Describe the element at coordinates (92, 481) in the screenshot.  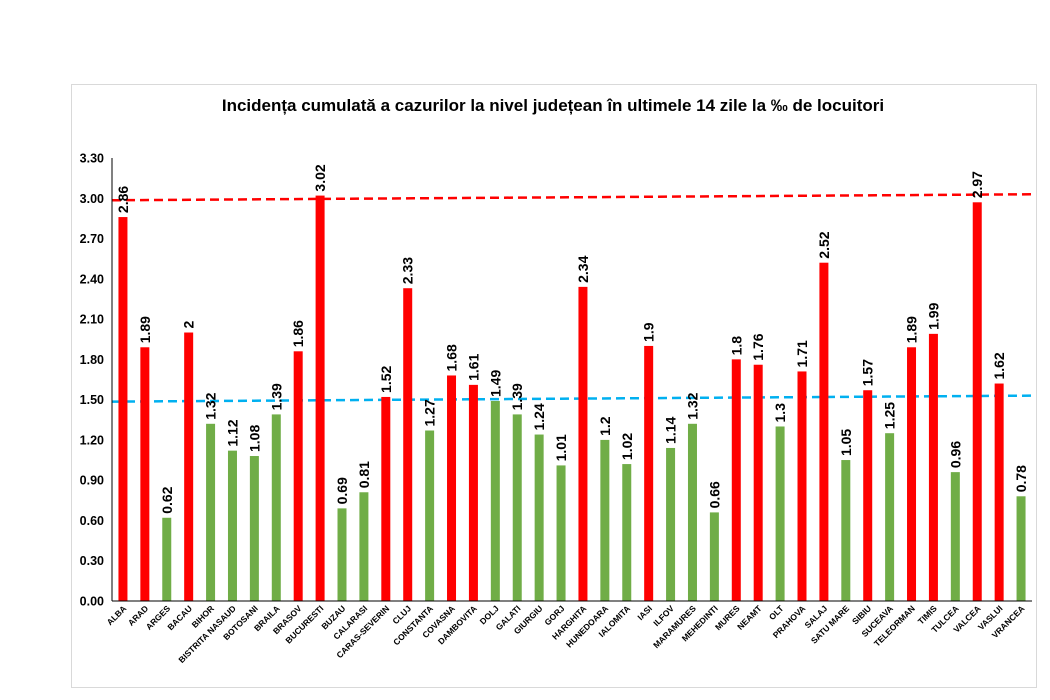
I see `y-tick-label: 0.90` at that location.